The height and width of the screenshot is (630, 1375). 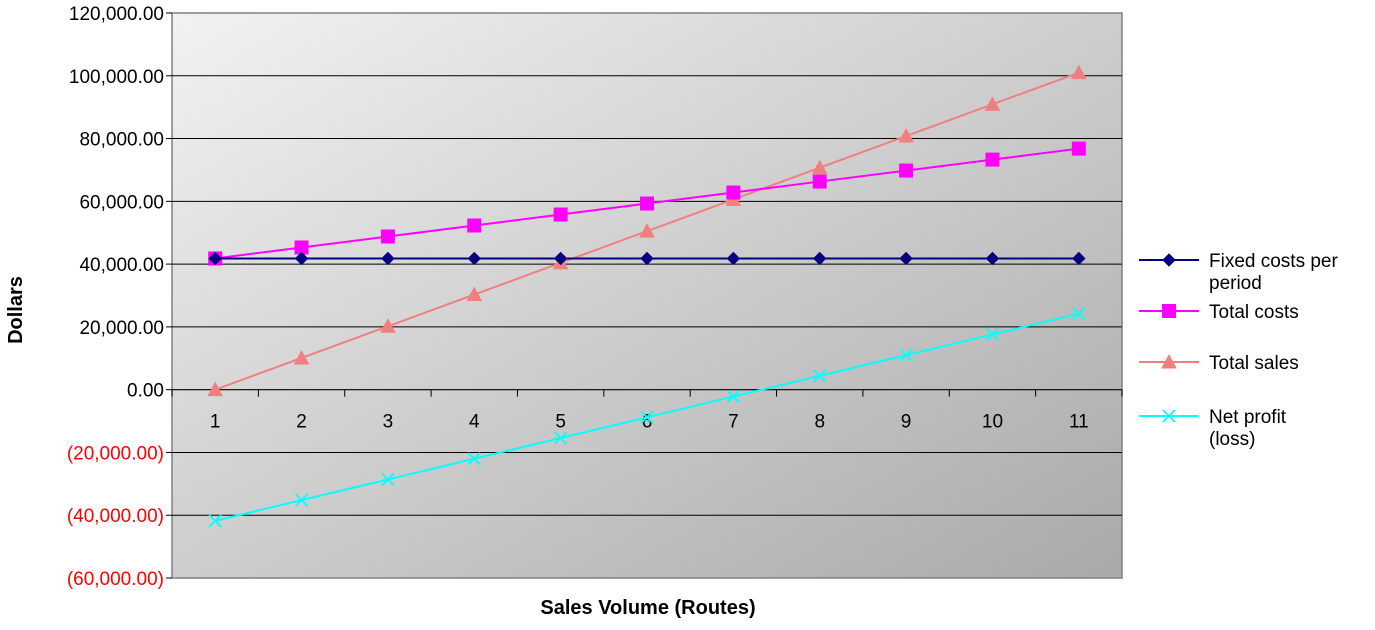 What do you see at coordinates (474, 422) in the screenshot?
I see `x-tick-label: 4` at bounding box center [474, 422].